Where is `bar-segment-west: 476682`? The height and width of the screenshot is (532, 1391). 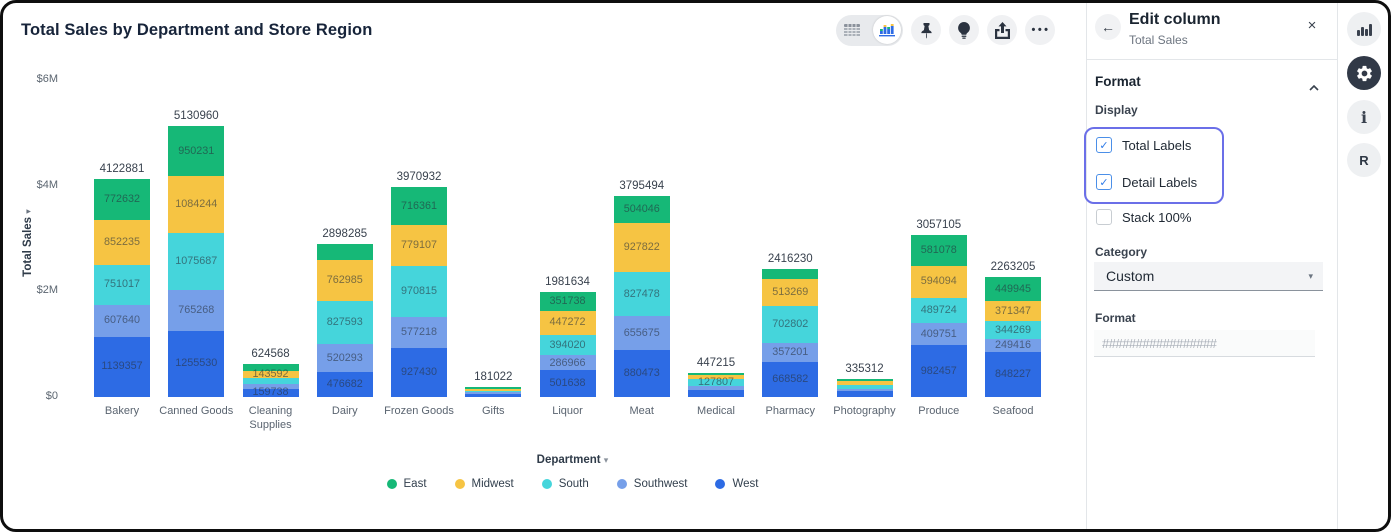 bar-segment-west: 476682 is located at coordinates (344, 384).